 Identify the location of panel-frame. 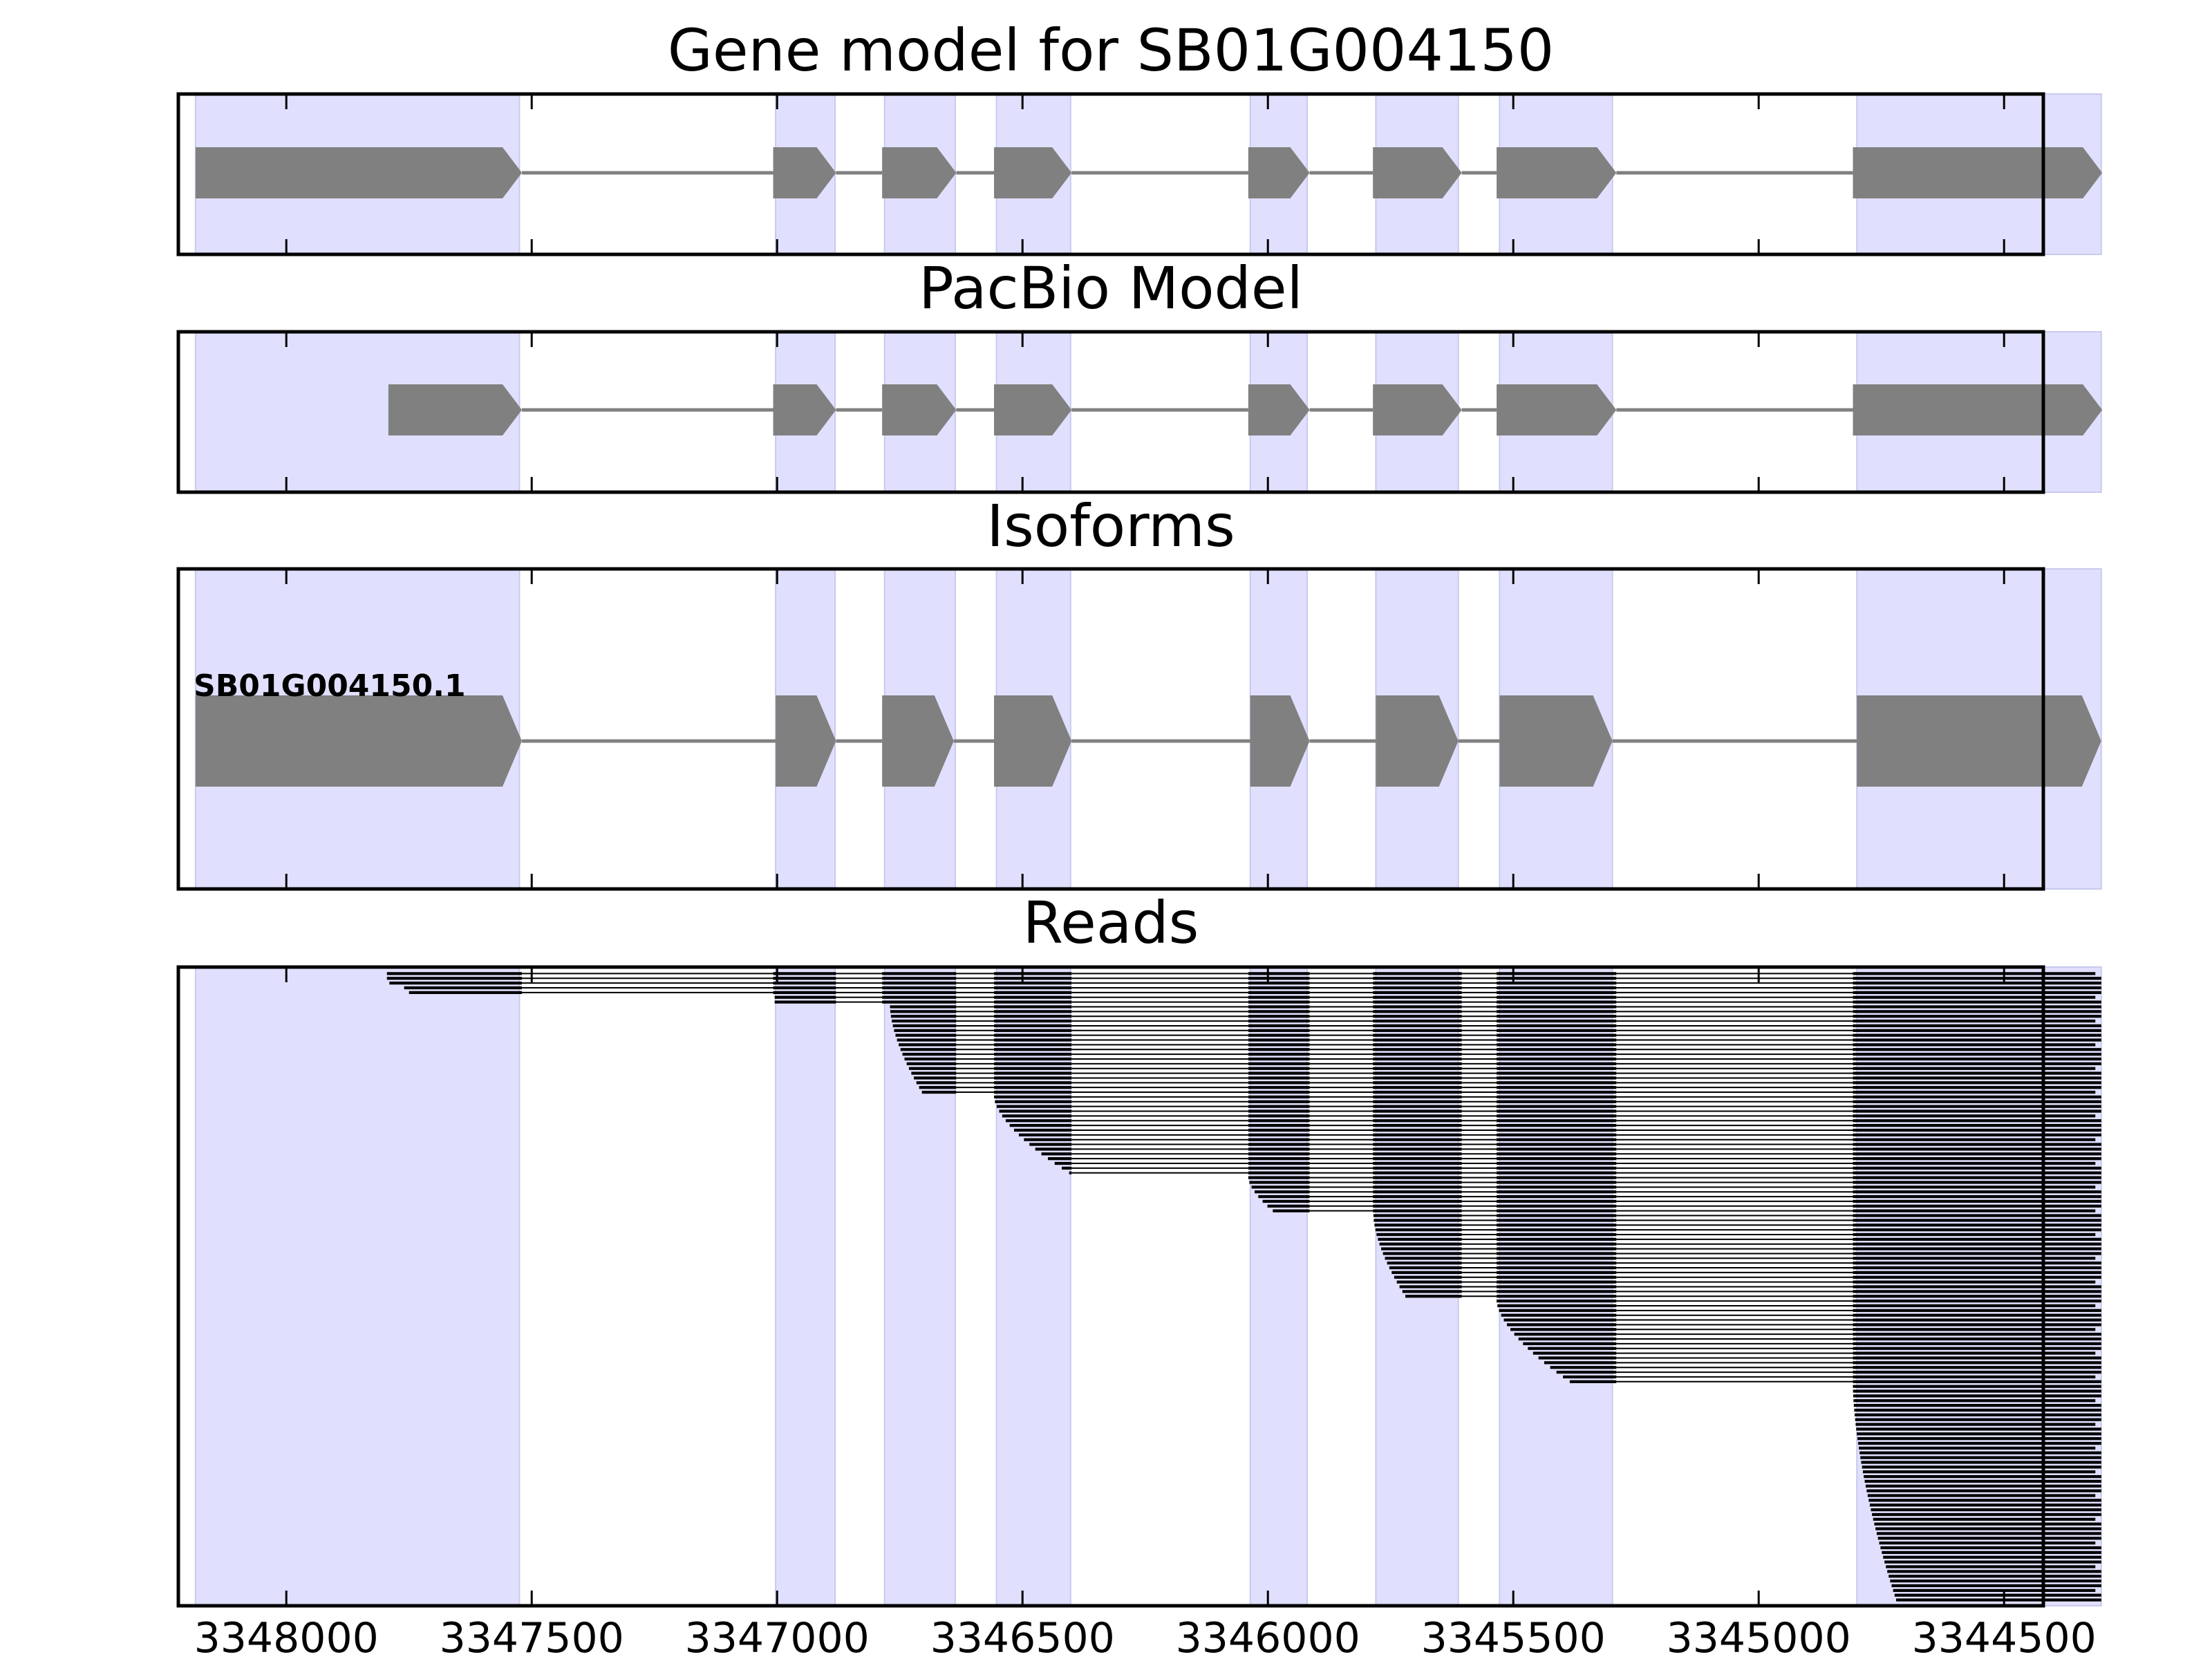
(1110, 174).